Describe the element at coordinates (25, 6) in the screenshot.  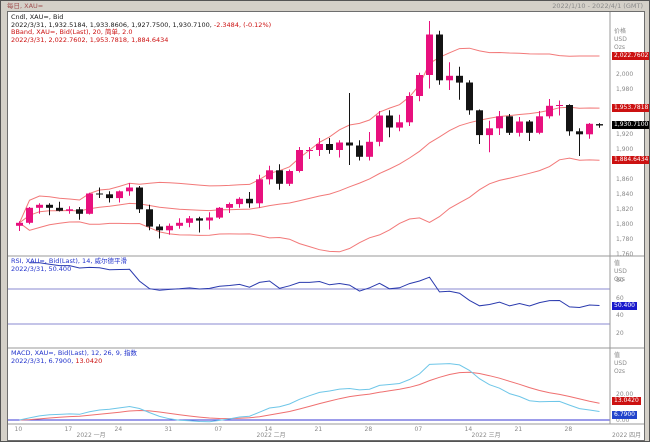
I see `titlebar-symbol: 每日, XAU=` at that location.